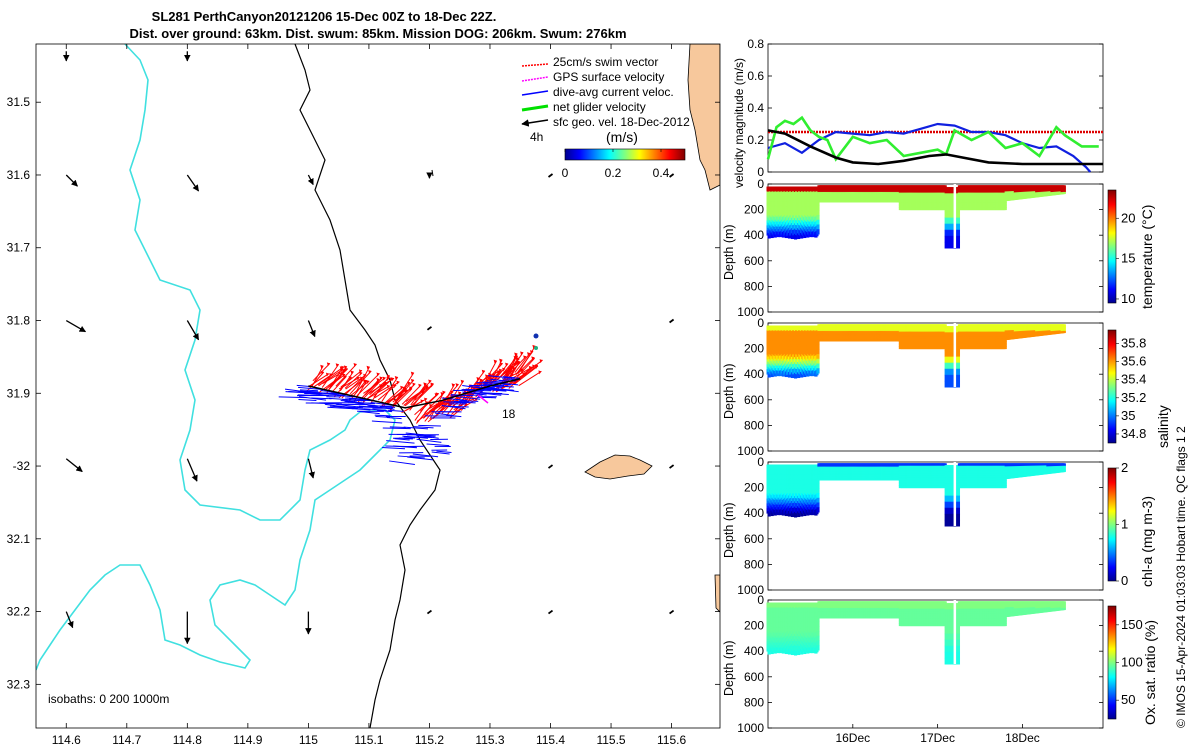  Describe the element at coordinates (108, 699) in the screenshot. I see `isobath-note: isobaths: 0 200 1000m` at that location.